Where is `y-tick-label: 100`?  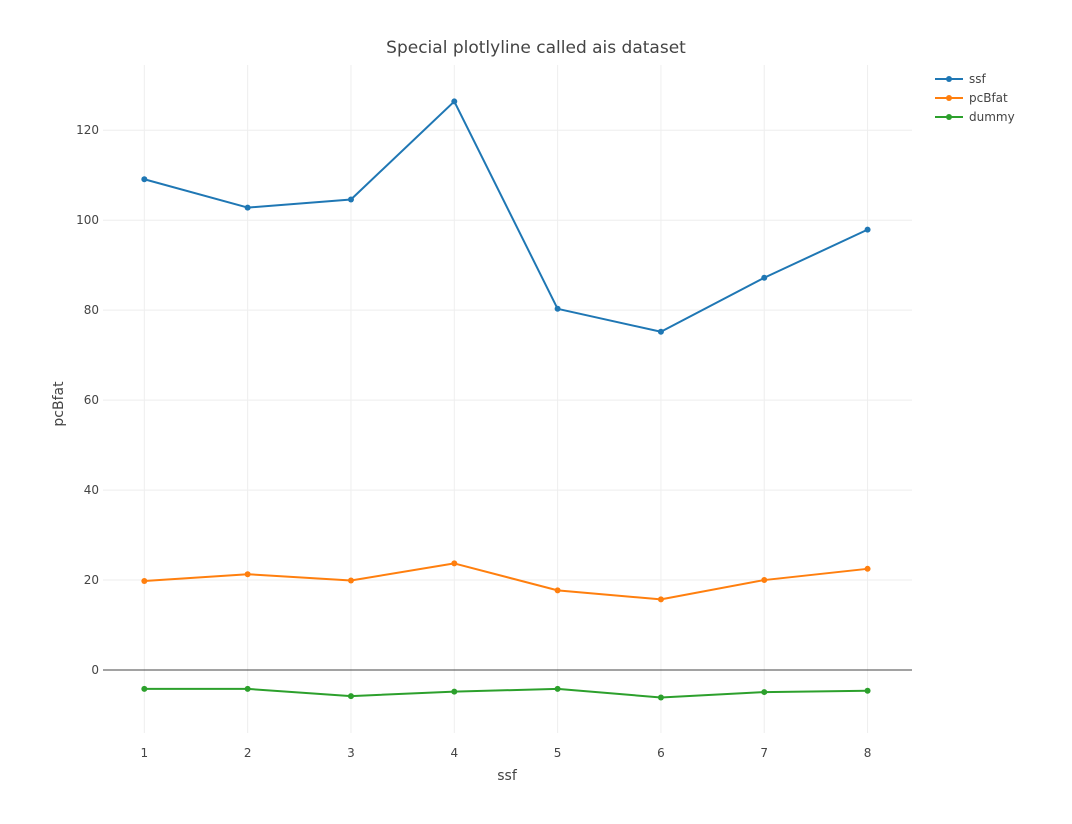 y-tick-label: 100 is located at coordinates (87, 220).